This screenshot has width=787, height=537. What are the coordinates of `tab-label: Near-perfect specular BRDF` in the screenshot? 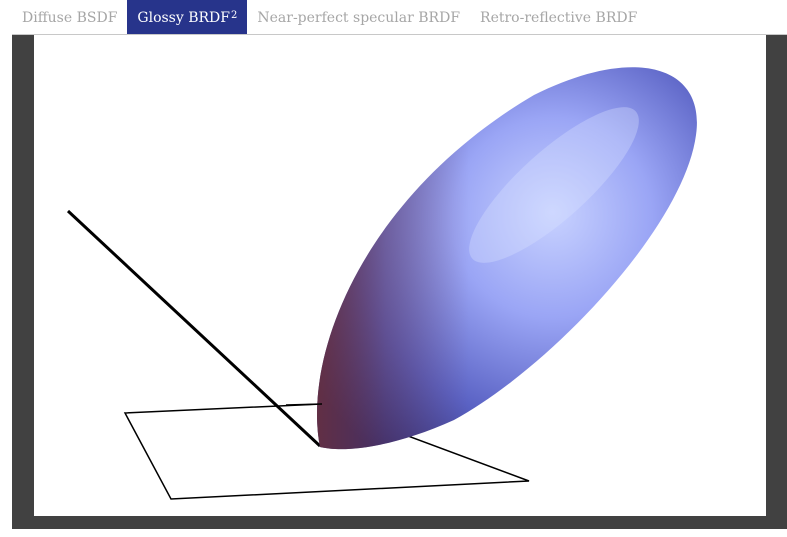 It's located at (359, 17).